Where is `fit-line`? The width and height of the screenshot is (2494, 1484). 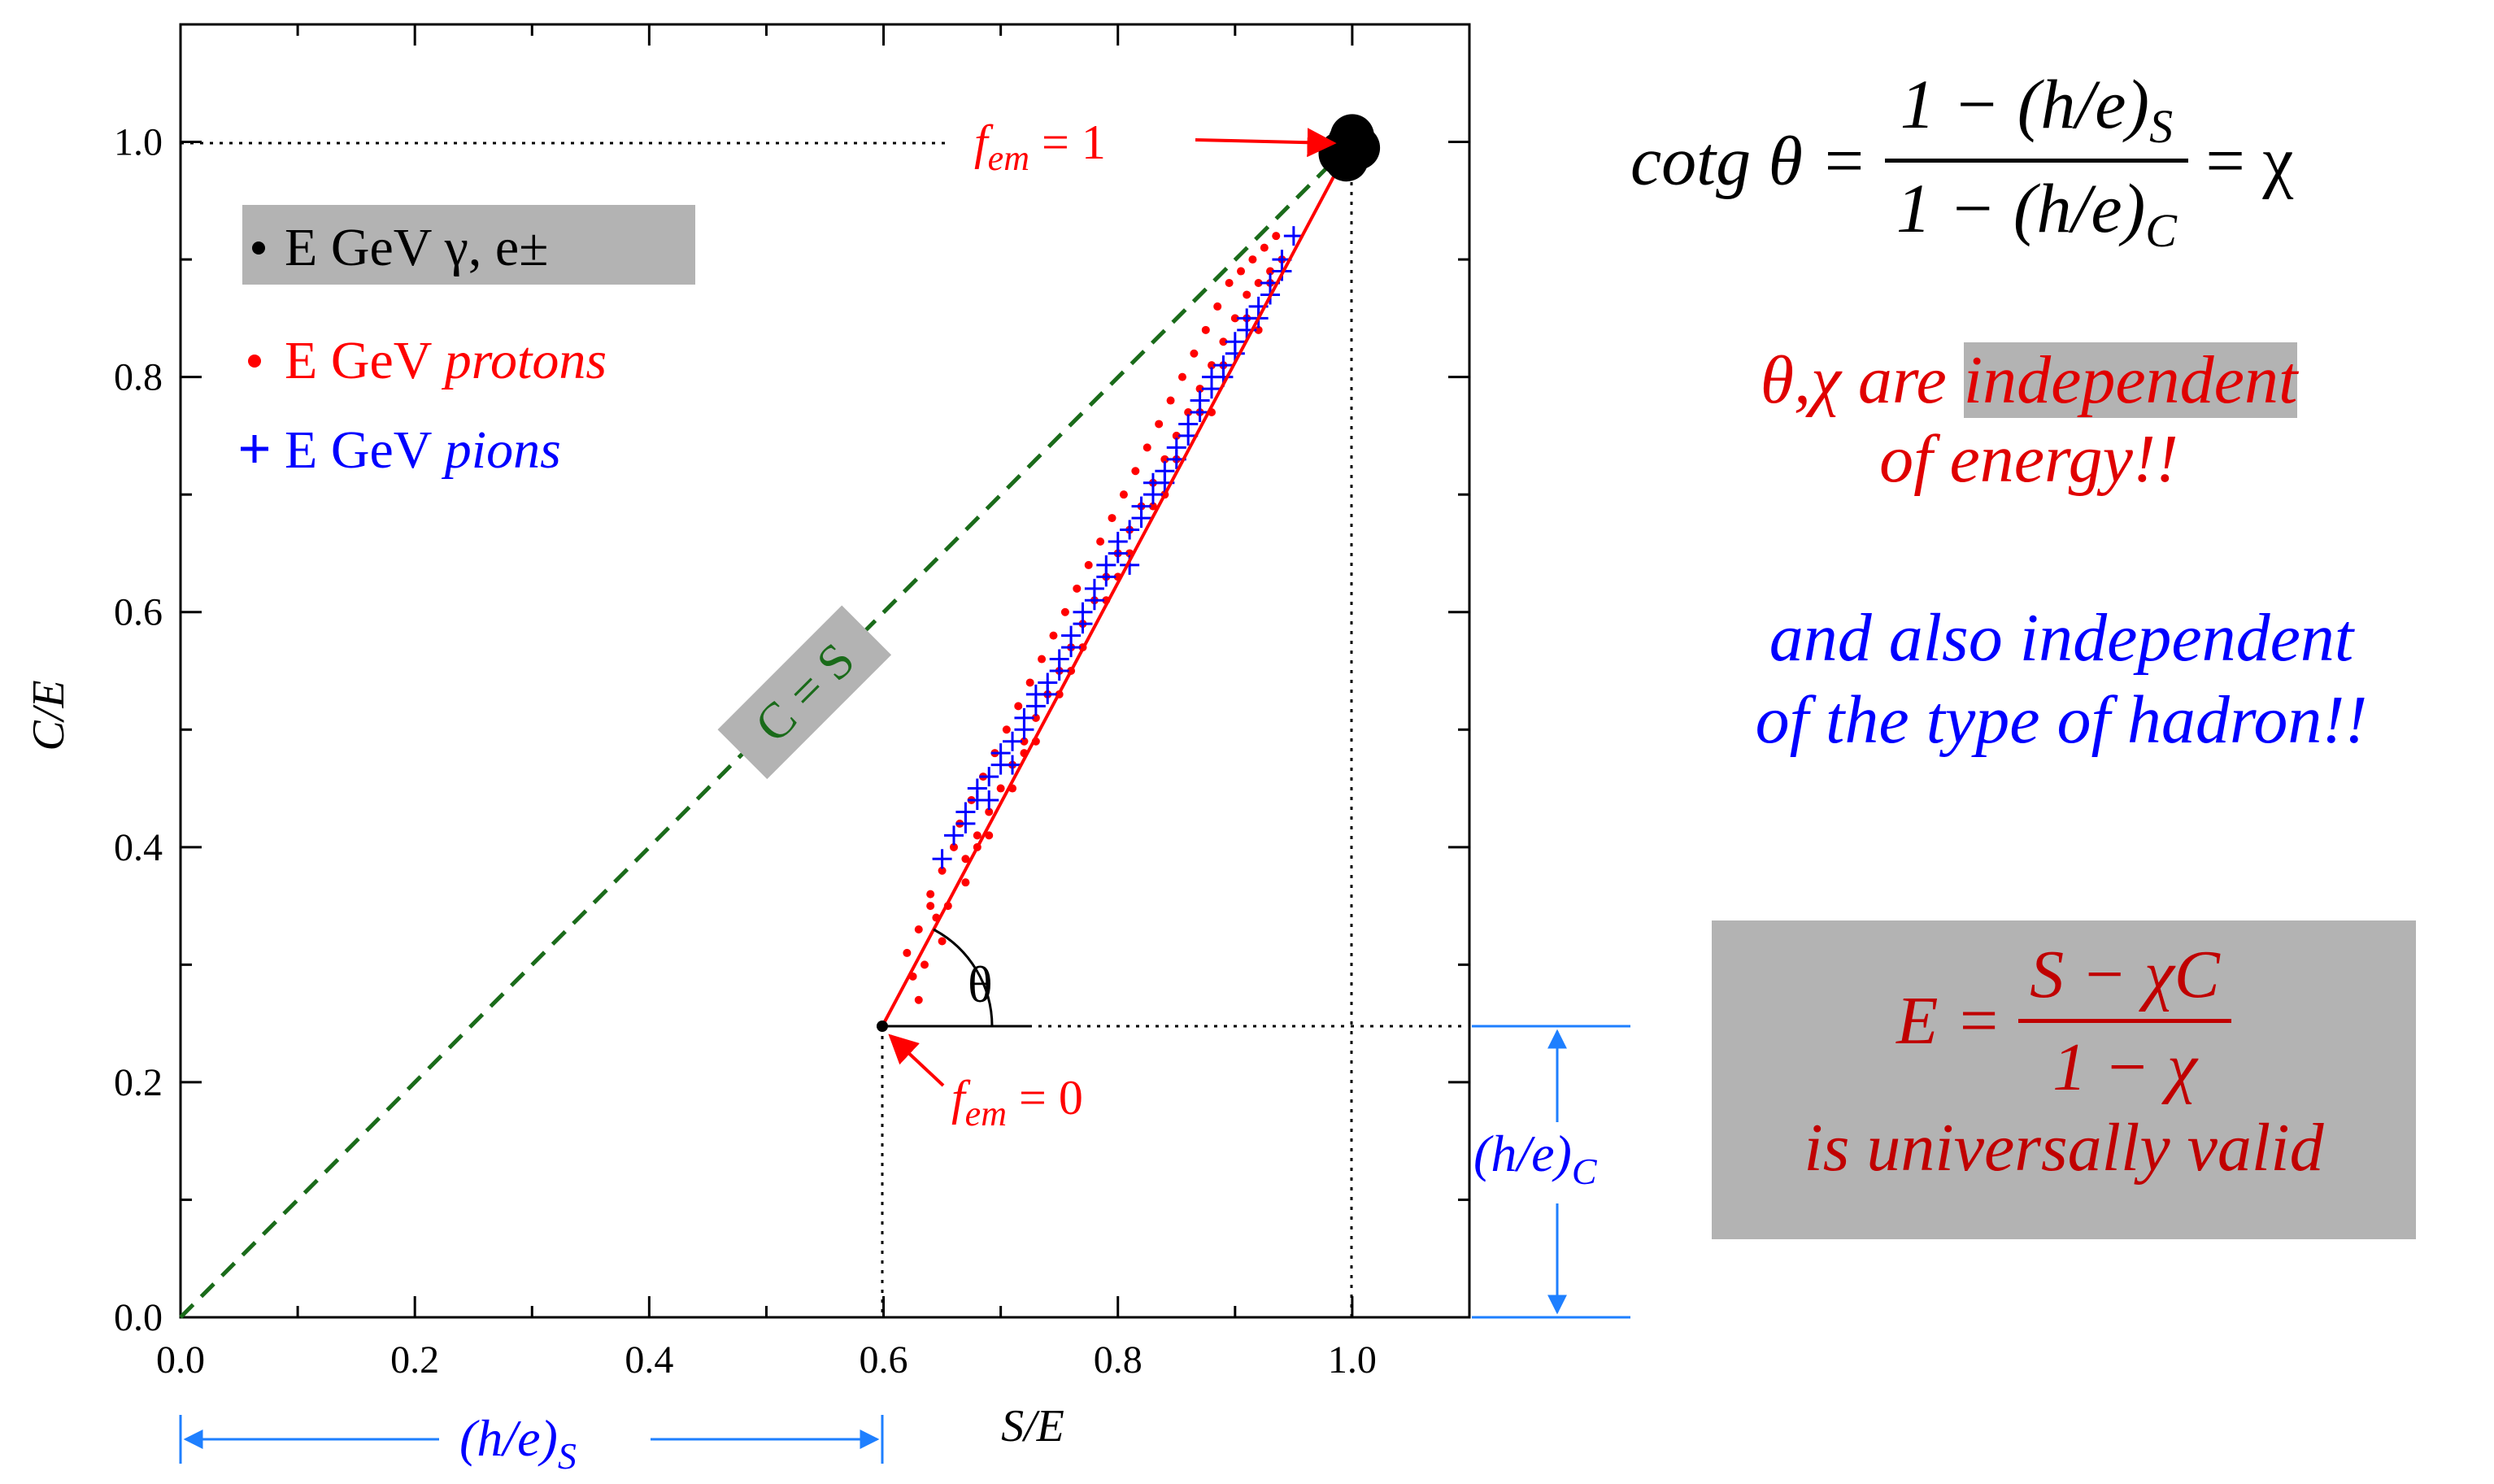 fit-line is located at coordinates (1117, 584).